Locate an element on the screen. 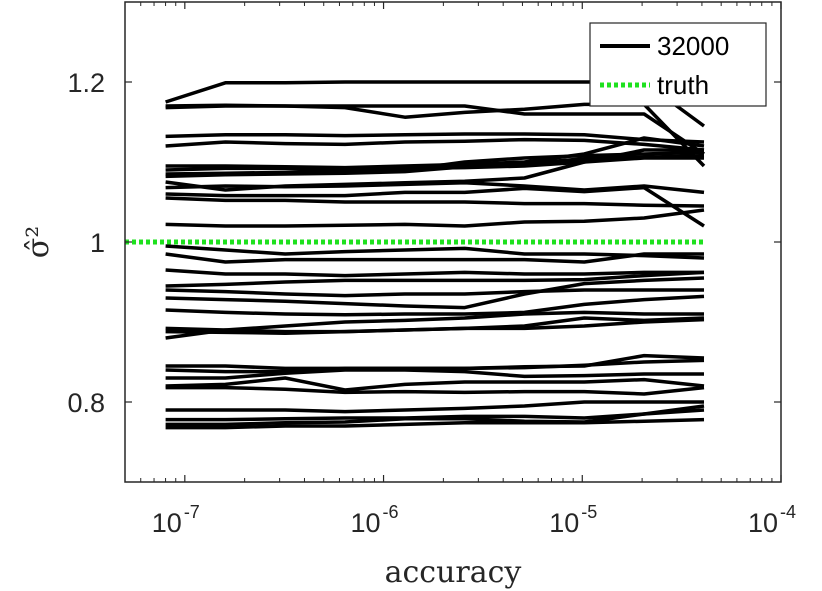  x-tick-label-1: 10 -7 is located at coordinates (176, 520).